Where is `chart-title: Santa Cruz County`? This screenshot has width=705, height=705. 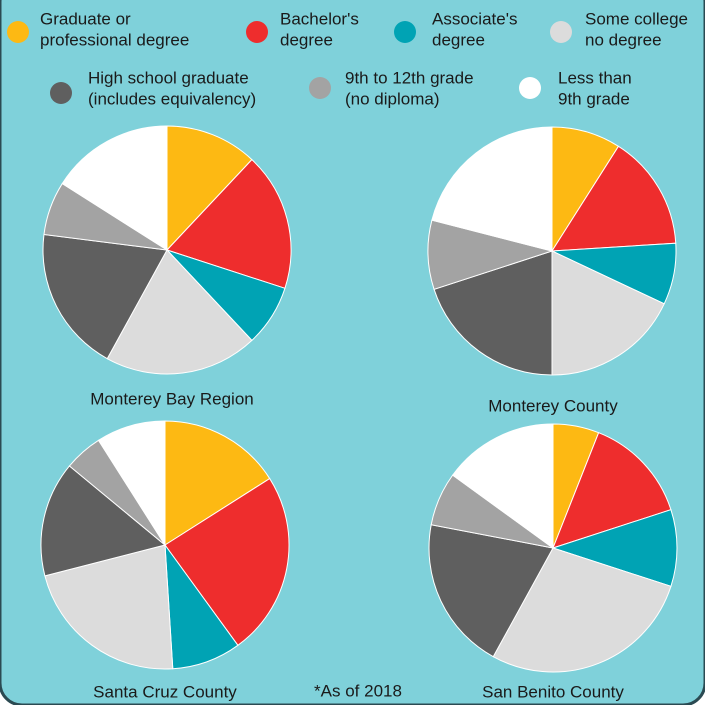 chart-title: Santa Cruz County is located at coordinates (165, 691).